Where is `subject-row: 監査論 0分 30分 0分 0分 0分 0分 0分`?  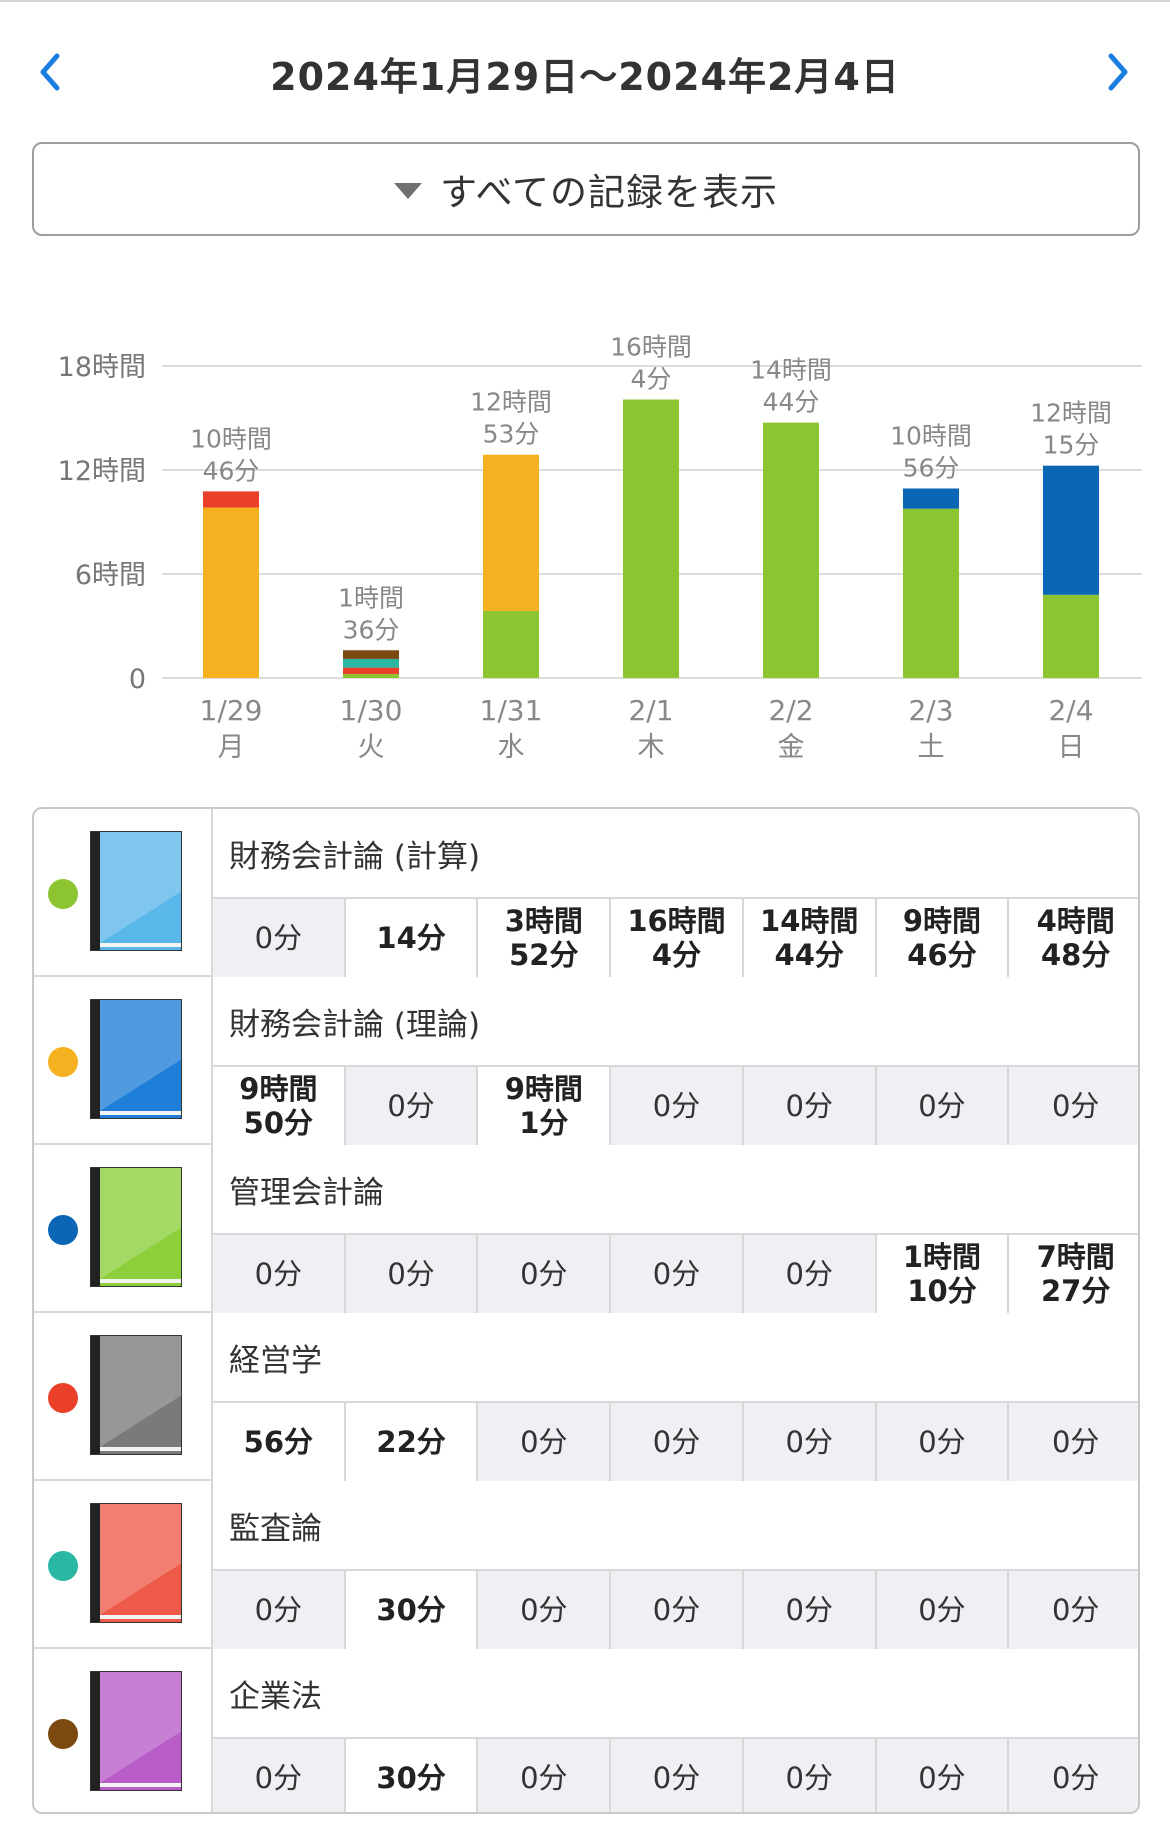 subject-row: 監査論 0分 30分 0分 0分 0分 0分 0分 is located at coordinates (586, 1565).